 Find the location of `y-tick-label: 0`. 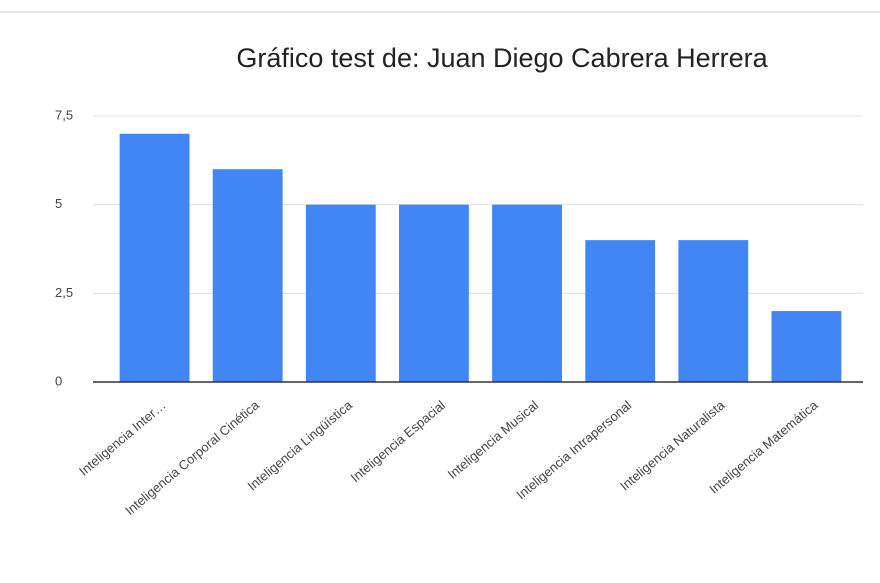

y-tick-label: 0 is located at coordinates (58, 380).